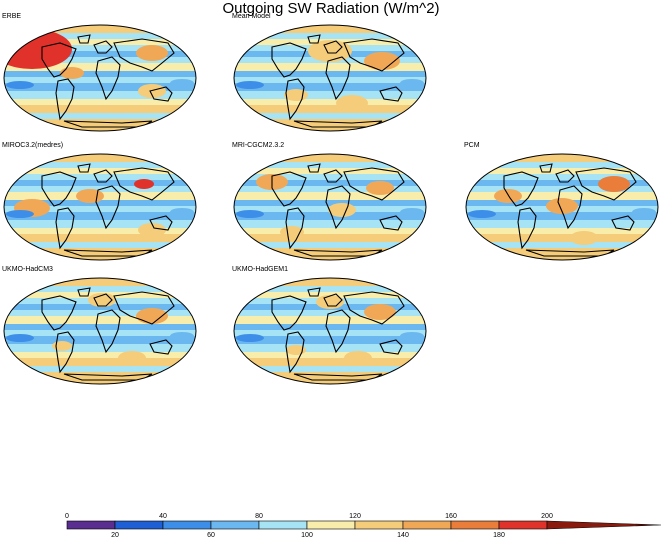 This screenshot has width=662, height=542. I want to click on map-hadcm3, so click(100, 331).